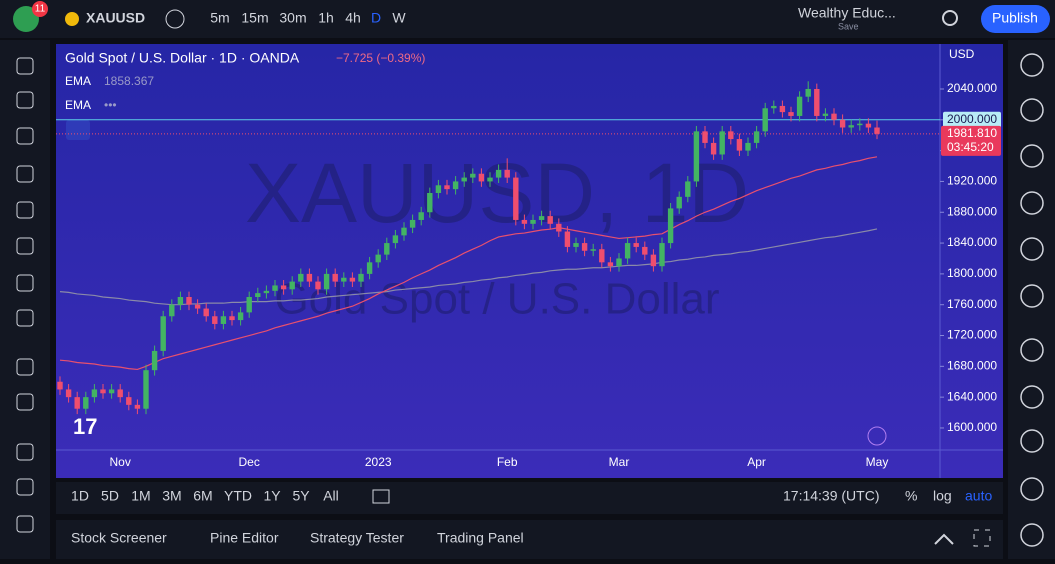 This screenshot has width=1055, height=564. Describe the element at coordinates (115, 18) in the screenshot. I see `symbol: XAUUSD` at that location.